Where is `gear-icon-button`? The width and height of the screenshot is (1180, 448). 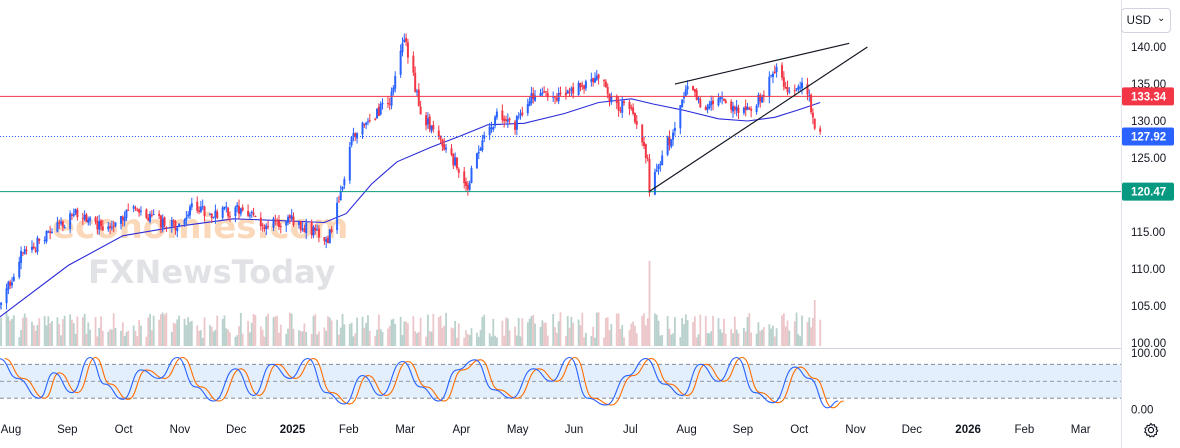 gear-icon-button is located at coordinates (1151, 430).